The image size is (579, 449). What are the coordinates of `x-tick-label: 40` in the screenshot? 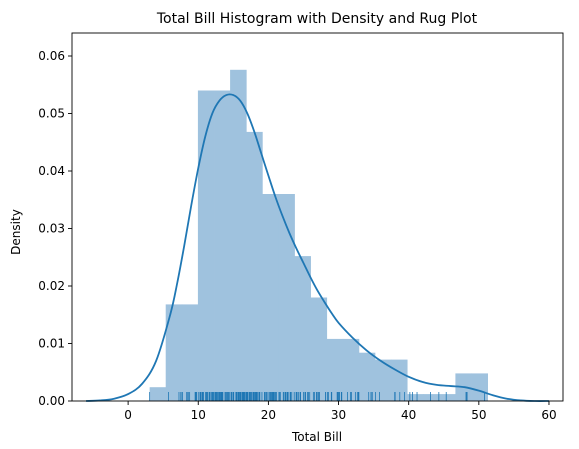 It's located at (408, 415).